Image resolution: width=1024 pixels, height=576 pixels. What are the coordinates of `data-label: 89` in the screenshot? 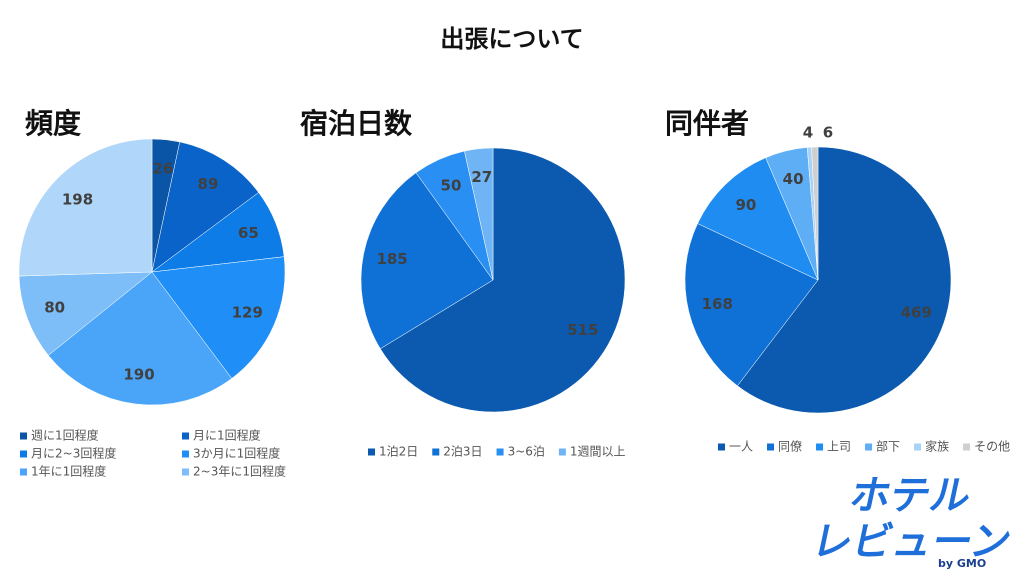 It's located at (208, 184).